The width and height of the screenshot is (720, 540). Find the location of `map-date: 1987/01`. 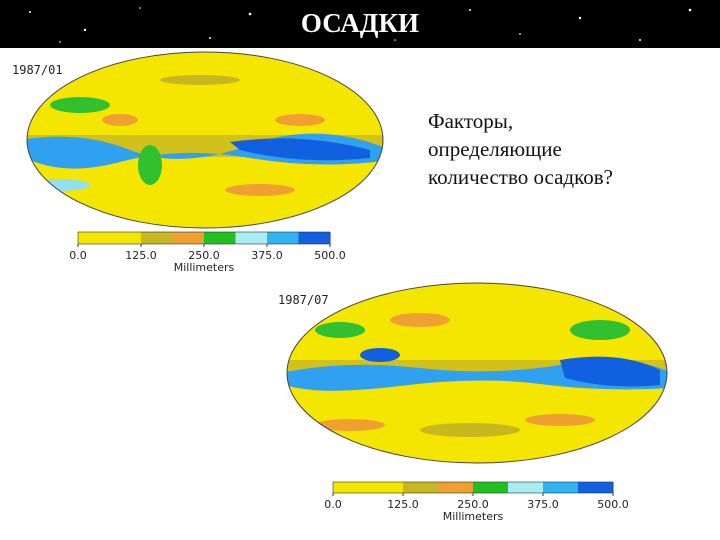

map-date: 1987/01 is located at coordinates (37, 70).